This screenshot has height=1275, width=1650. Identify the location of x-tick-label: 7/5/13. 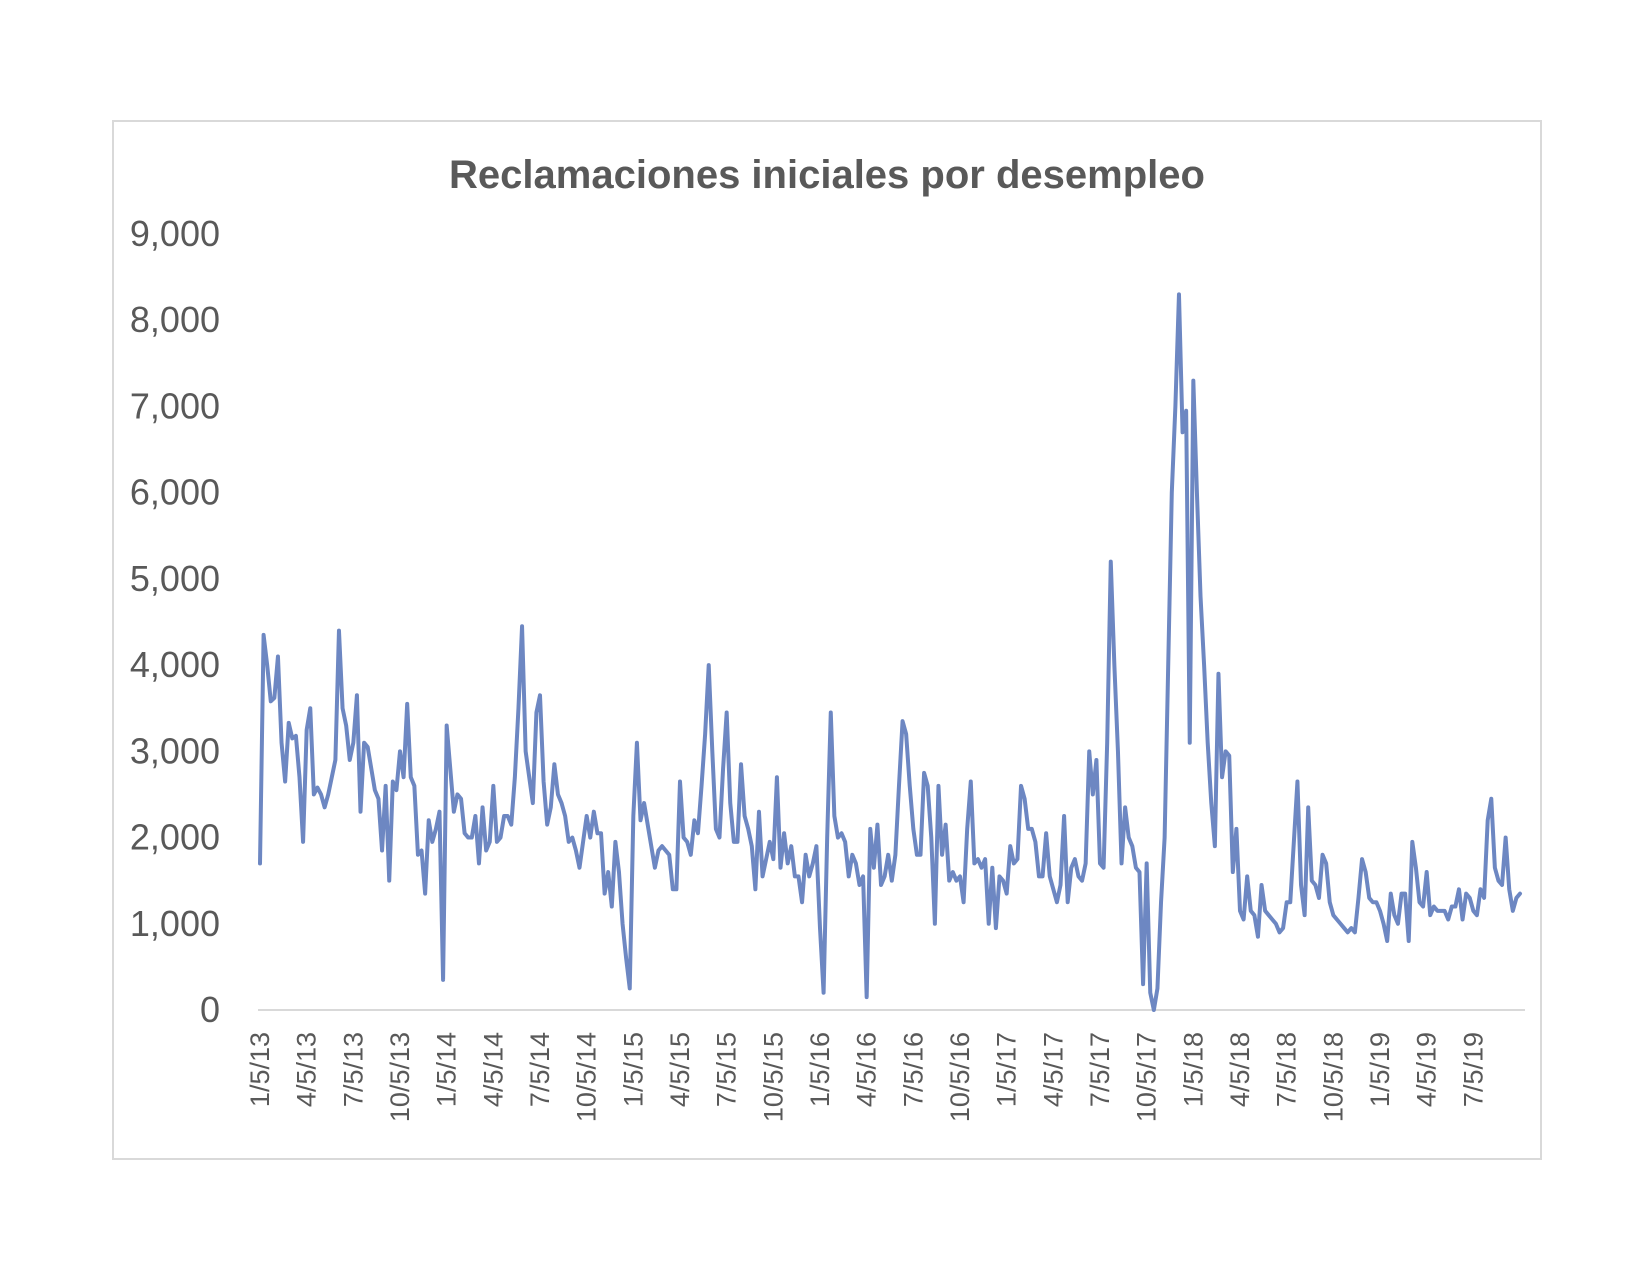
(353, 1069).